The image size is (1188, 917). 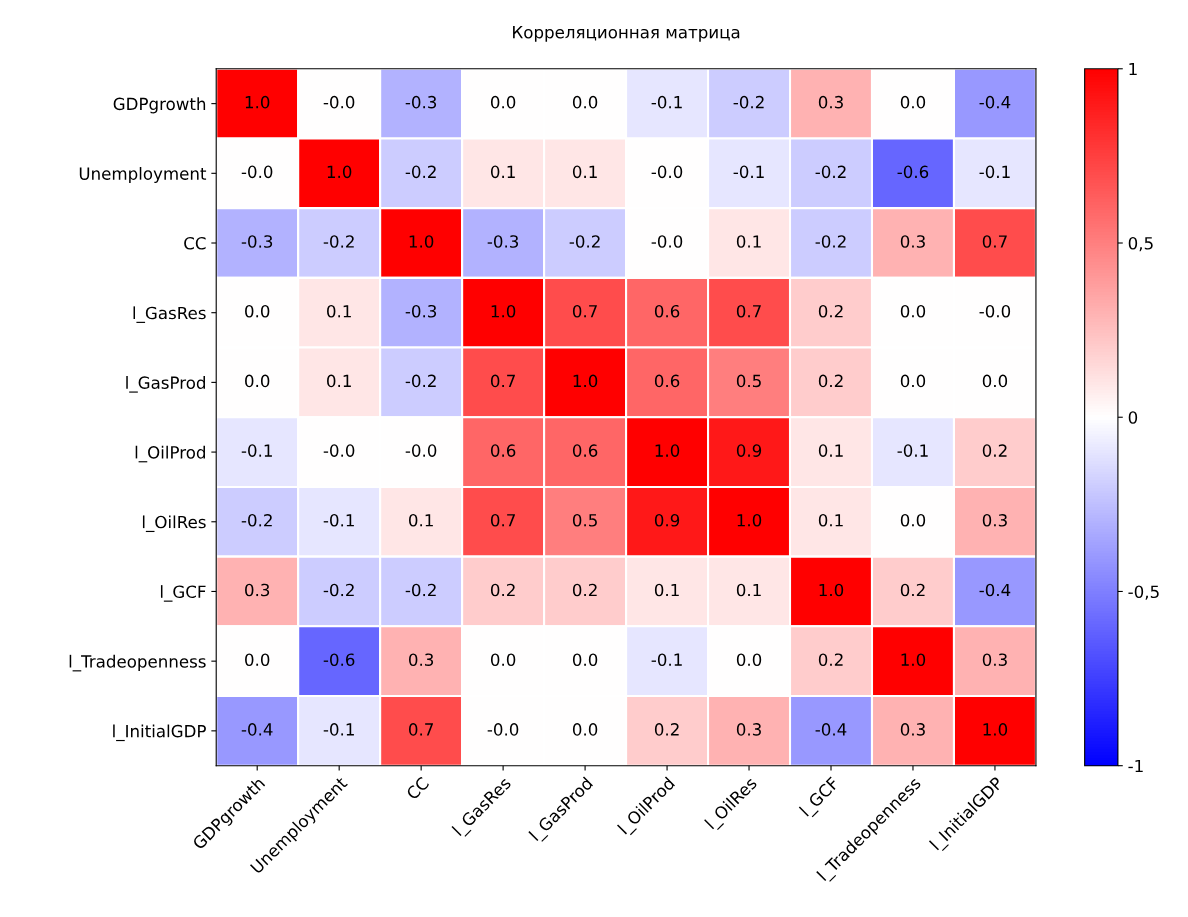 What do you see at coordinates (170, 454) in the screenshot?
I see `y-tick-label: l_OilProd` at bounding box center [170, 454].